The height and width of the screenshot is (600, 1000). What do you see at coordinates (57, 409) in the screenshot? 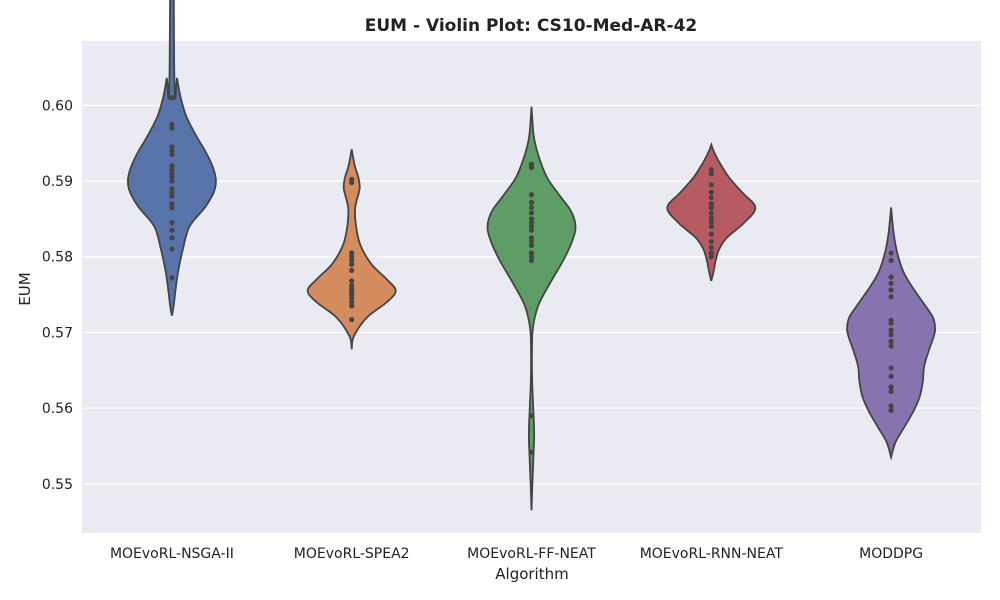
I see `y-tick-label: 0.56` at bounding box center [57, 409].